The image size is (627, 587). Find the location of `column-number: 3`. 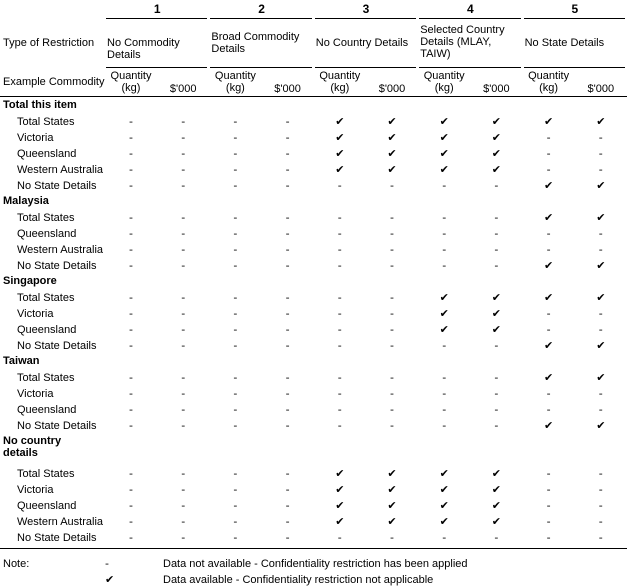

column-number: 3 is located at coordinates (366, 9).